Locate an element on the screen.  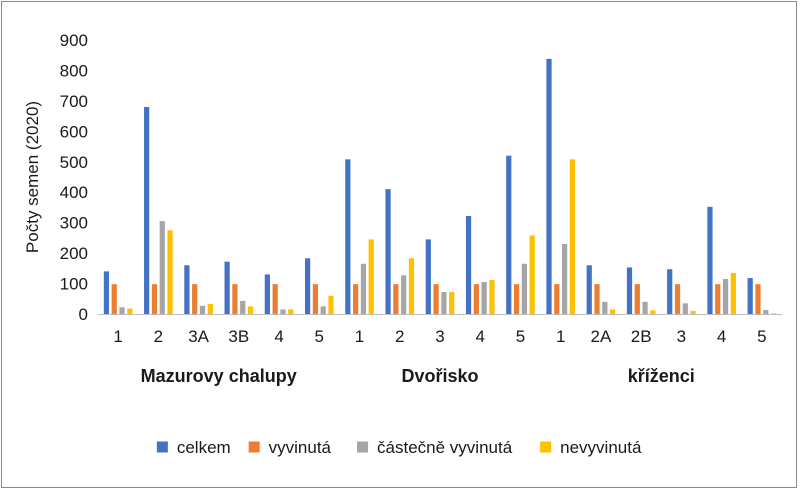
group-label: Dvořisko is located at coordinates (439, 376).